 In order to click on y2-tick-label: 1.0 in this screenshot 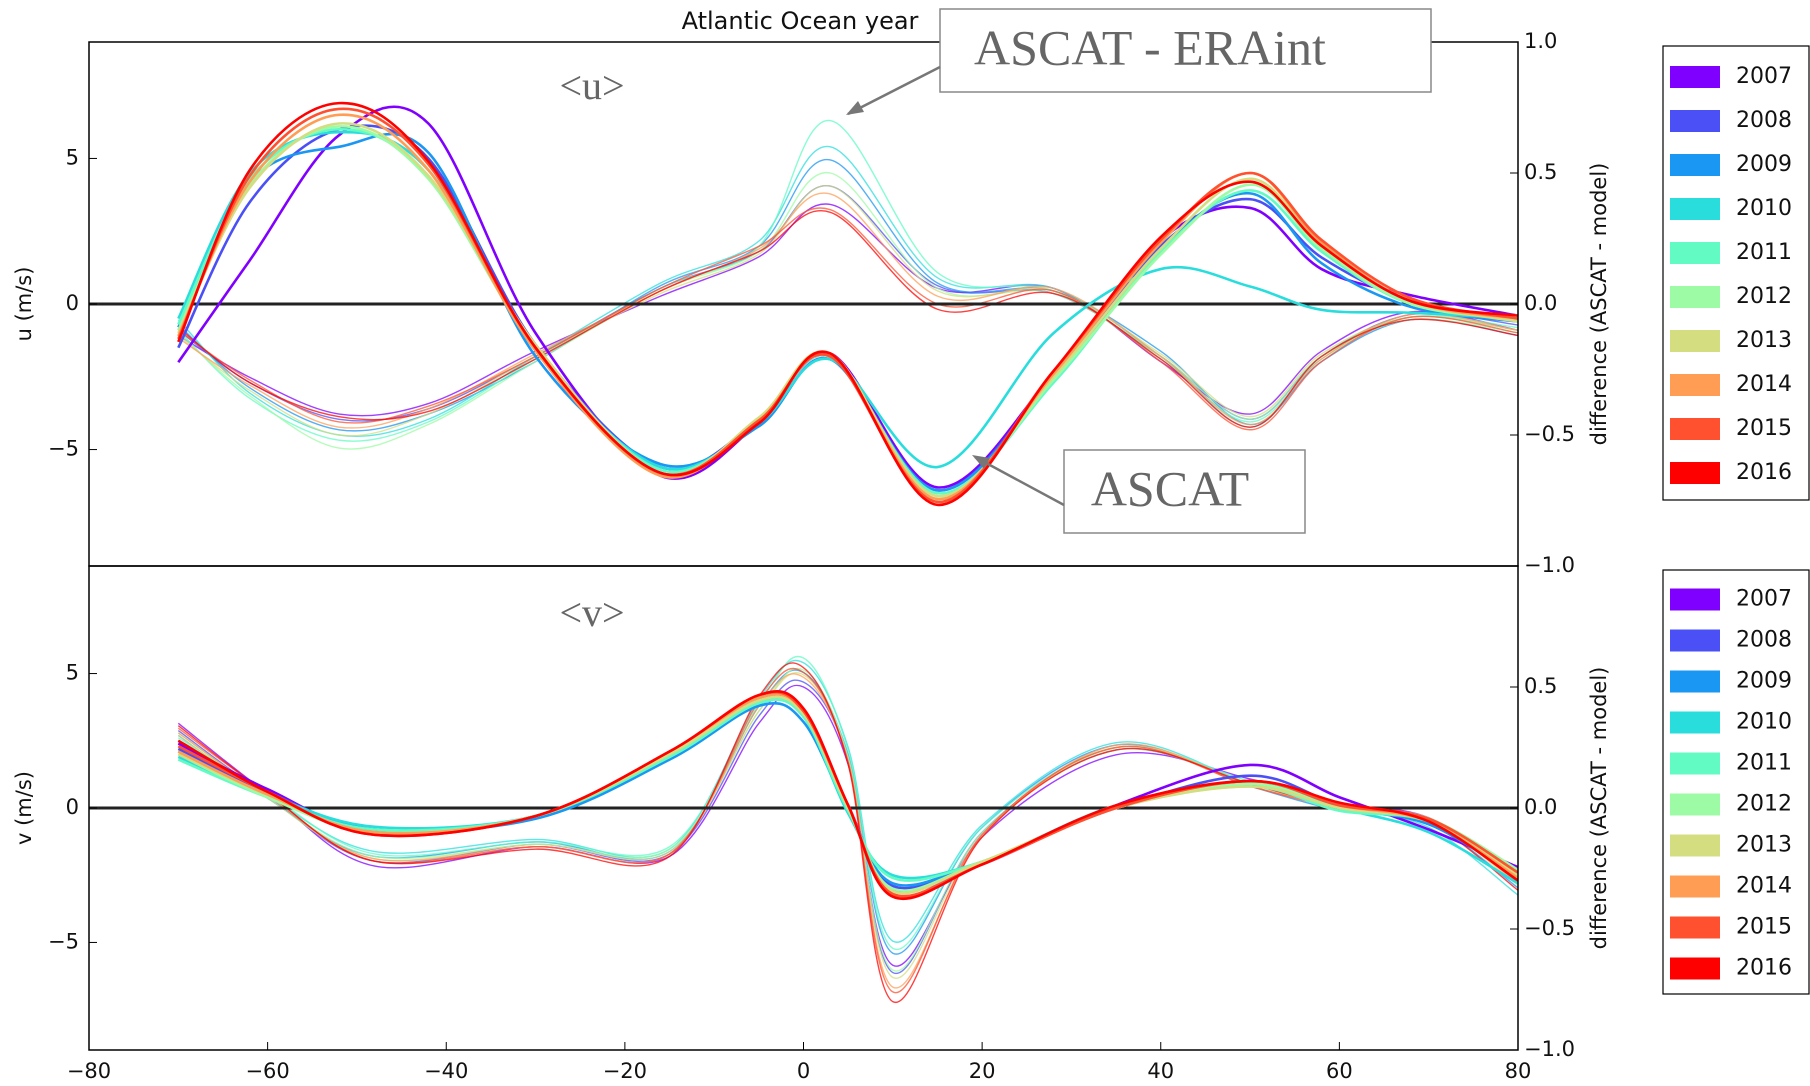, I will do `click(1540, 41)`.